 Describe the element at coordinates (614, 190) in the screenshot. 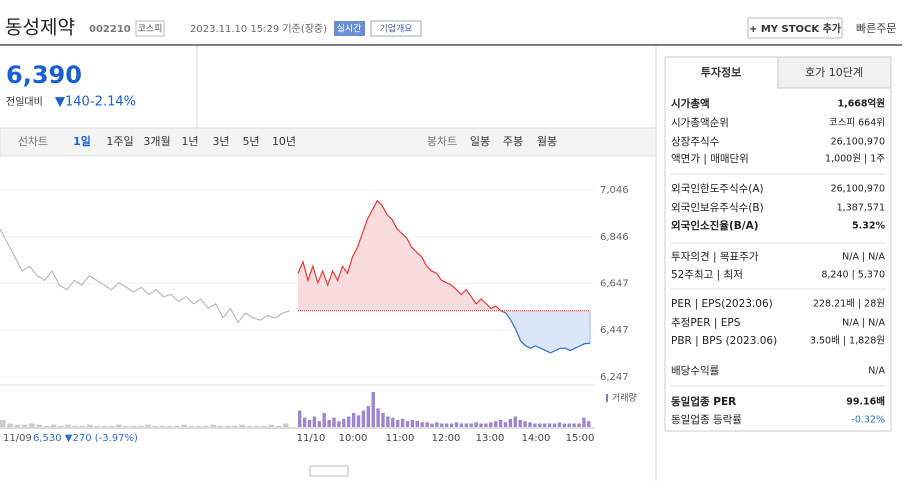

I see `y-tick-label: 7,046` at that location.